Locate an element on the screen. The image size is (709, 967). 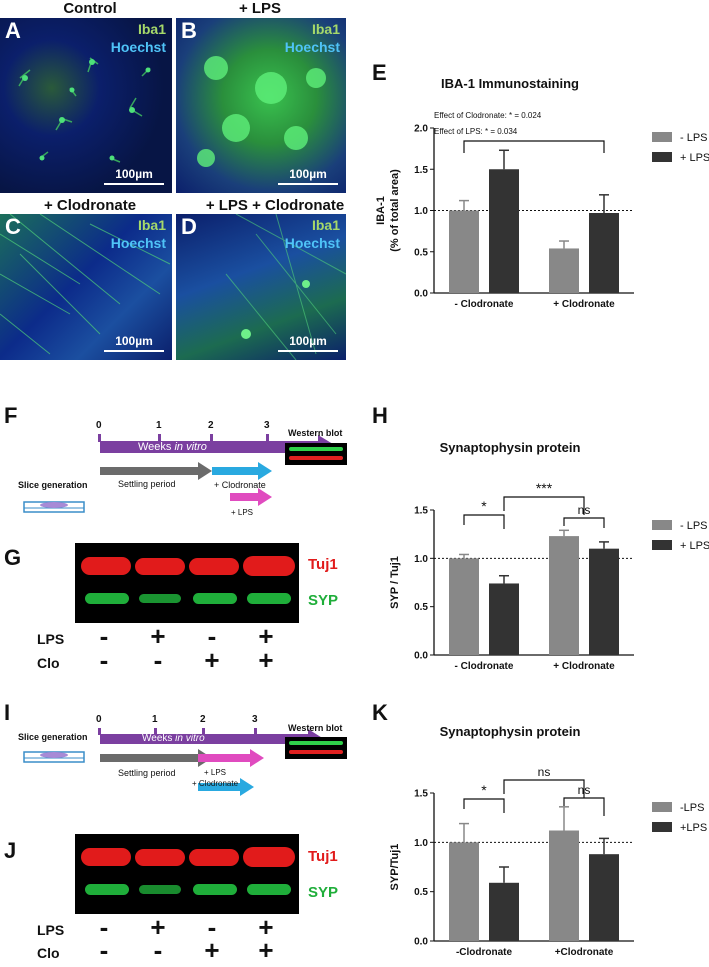
panel-letter-f: F is located at coordinates (11, 415).